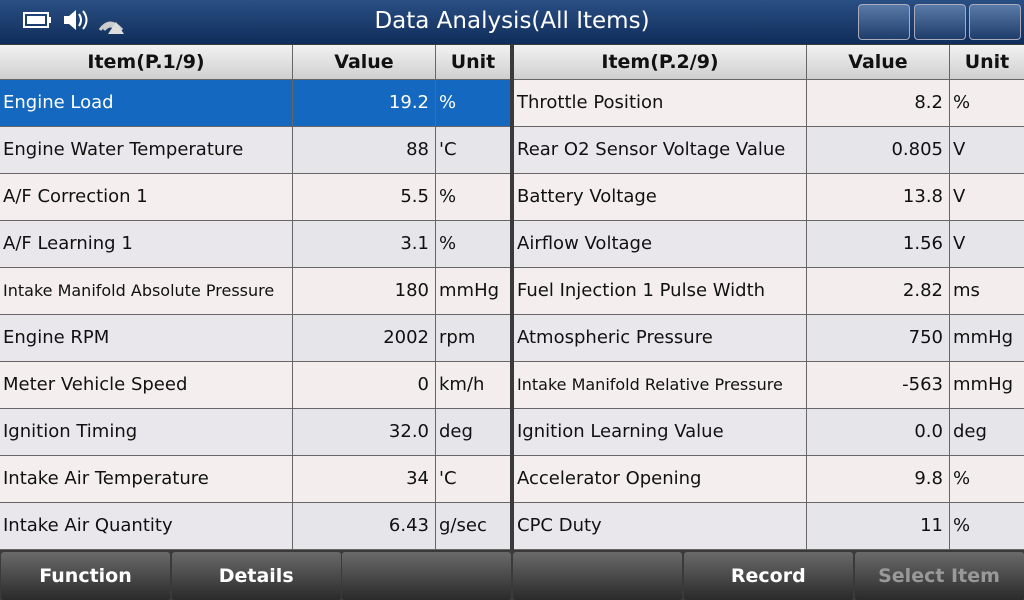  What do you see at coordinates (256, 576) in the screenshot?
I see `button: Details` at bounding box center [256, 576].